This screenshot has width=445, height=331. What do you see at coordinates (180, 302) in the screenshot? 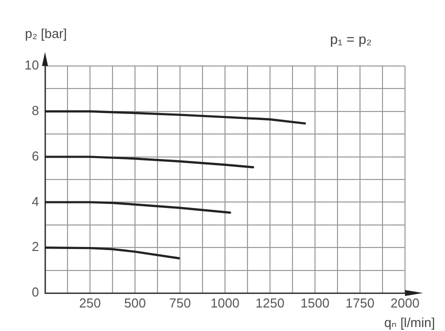
I see `x-tick-label: 750` at bounding box center [180, 302].